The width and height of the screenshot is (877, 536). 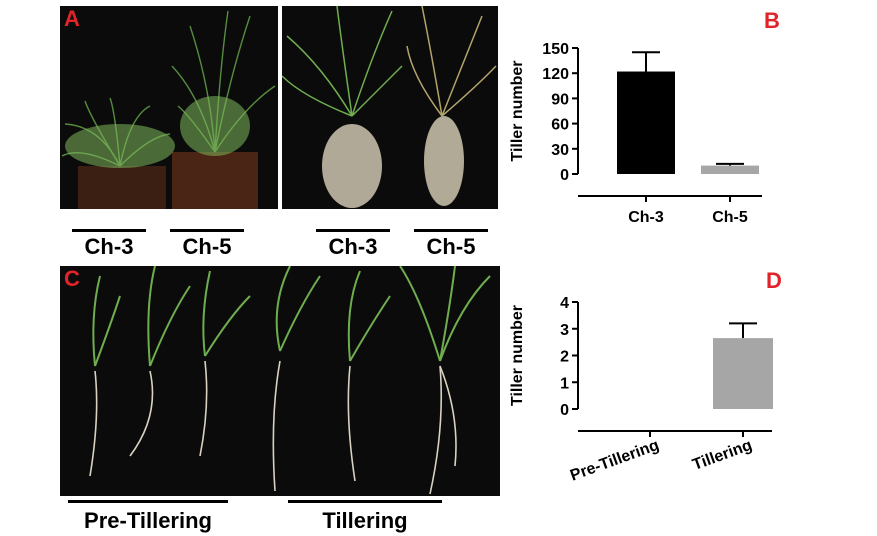 What do you see at coordinates (564, 383) in the screenshot?
I see `y-tick-label: 1` at bounding box center [564, 383].